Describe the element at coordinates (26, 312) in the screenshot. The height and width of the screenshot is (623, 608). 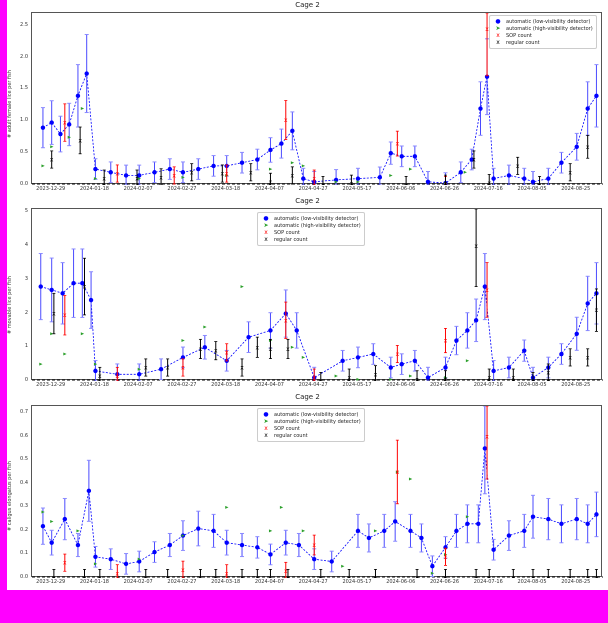
I see `y-tick-label: 2` at that location.